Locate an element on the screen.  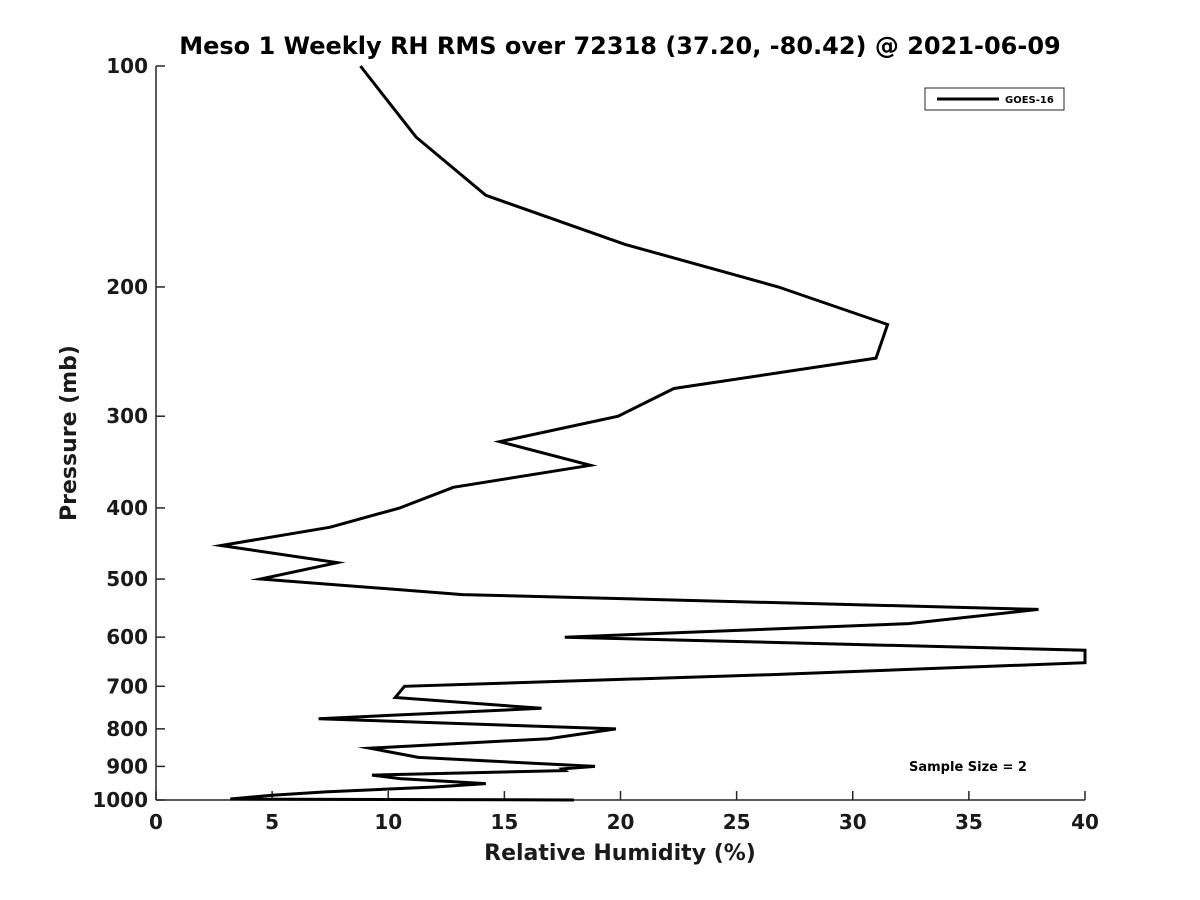
y-tick-label: 400 is located at coordinates (127, 508).